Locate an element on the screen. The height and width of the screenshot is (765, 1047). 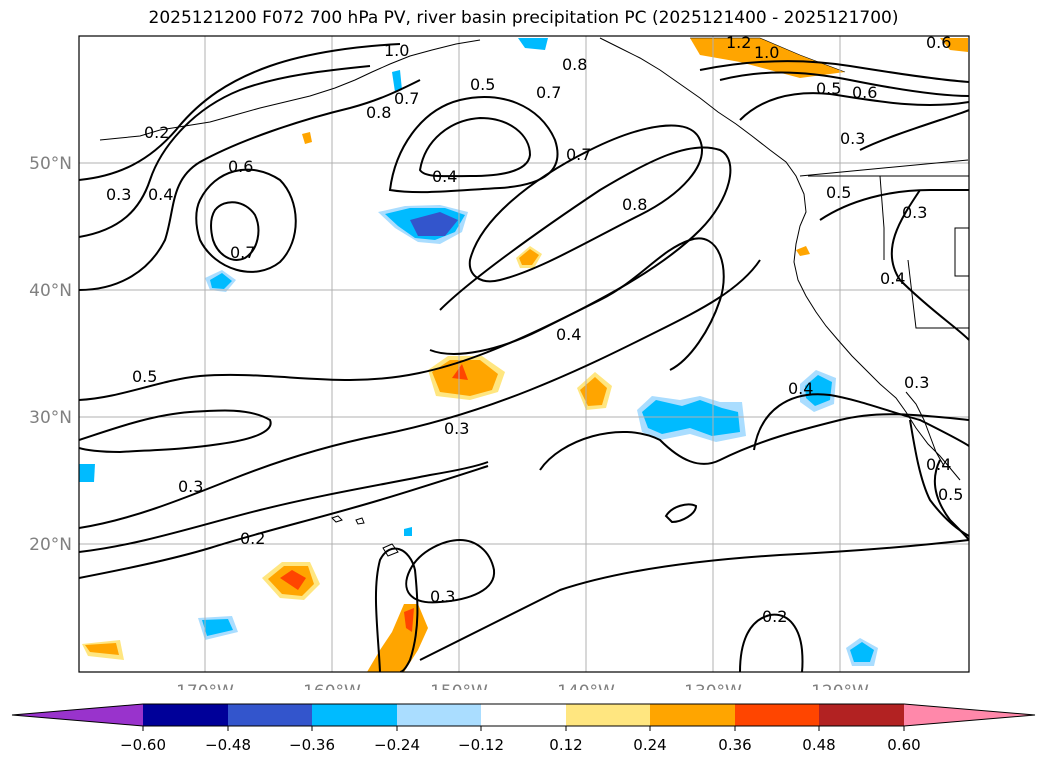
lon-label-150w: 150°W is located at coordinates (459, 686).